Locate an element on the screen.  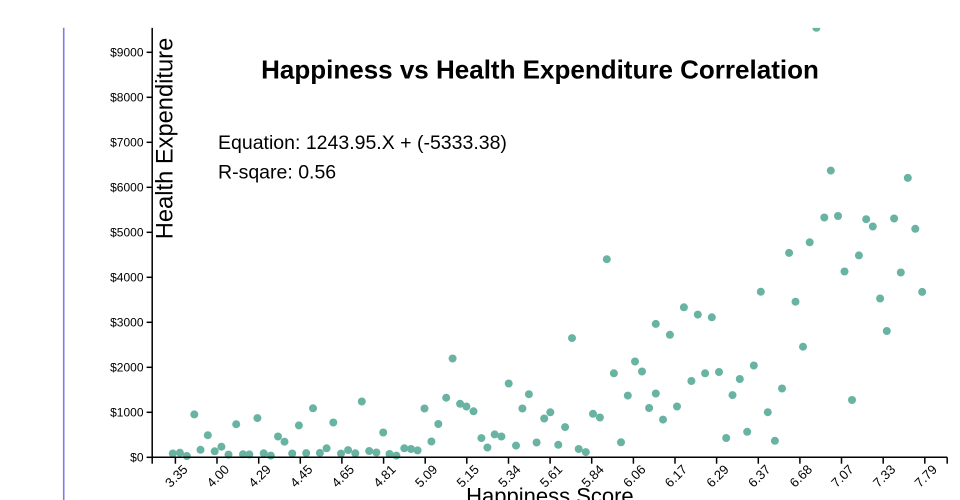
svg-text: $7000 is located at coordinates (127, 143).